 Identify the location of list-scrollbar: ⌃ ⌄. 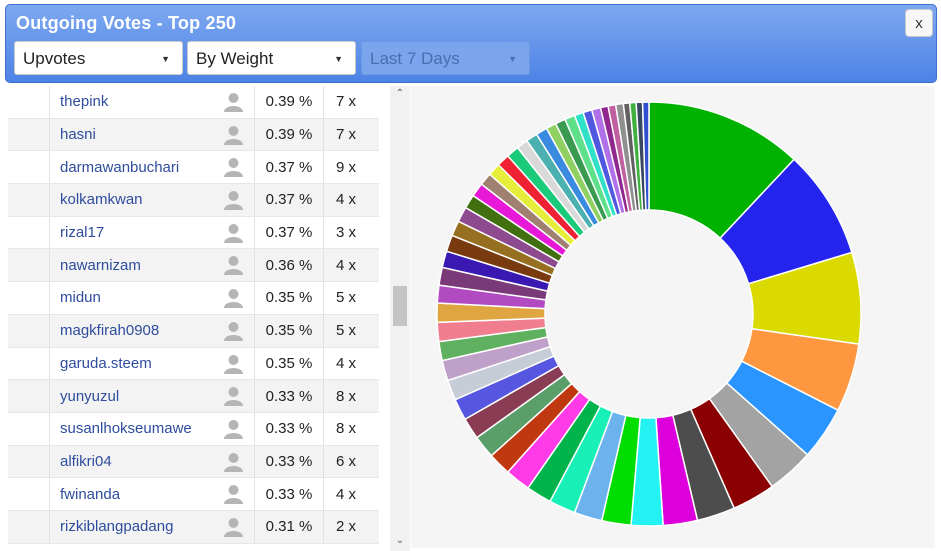
(400, 318).